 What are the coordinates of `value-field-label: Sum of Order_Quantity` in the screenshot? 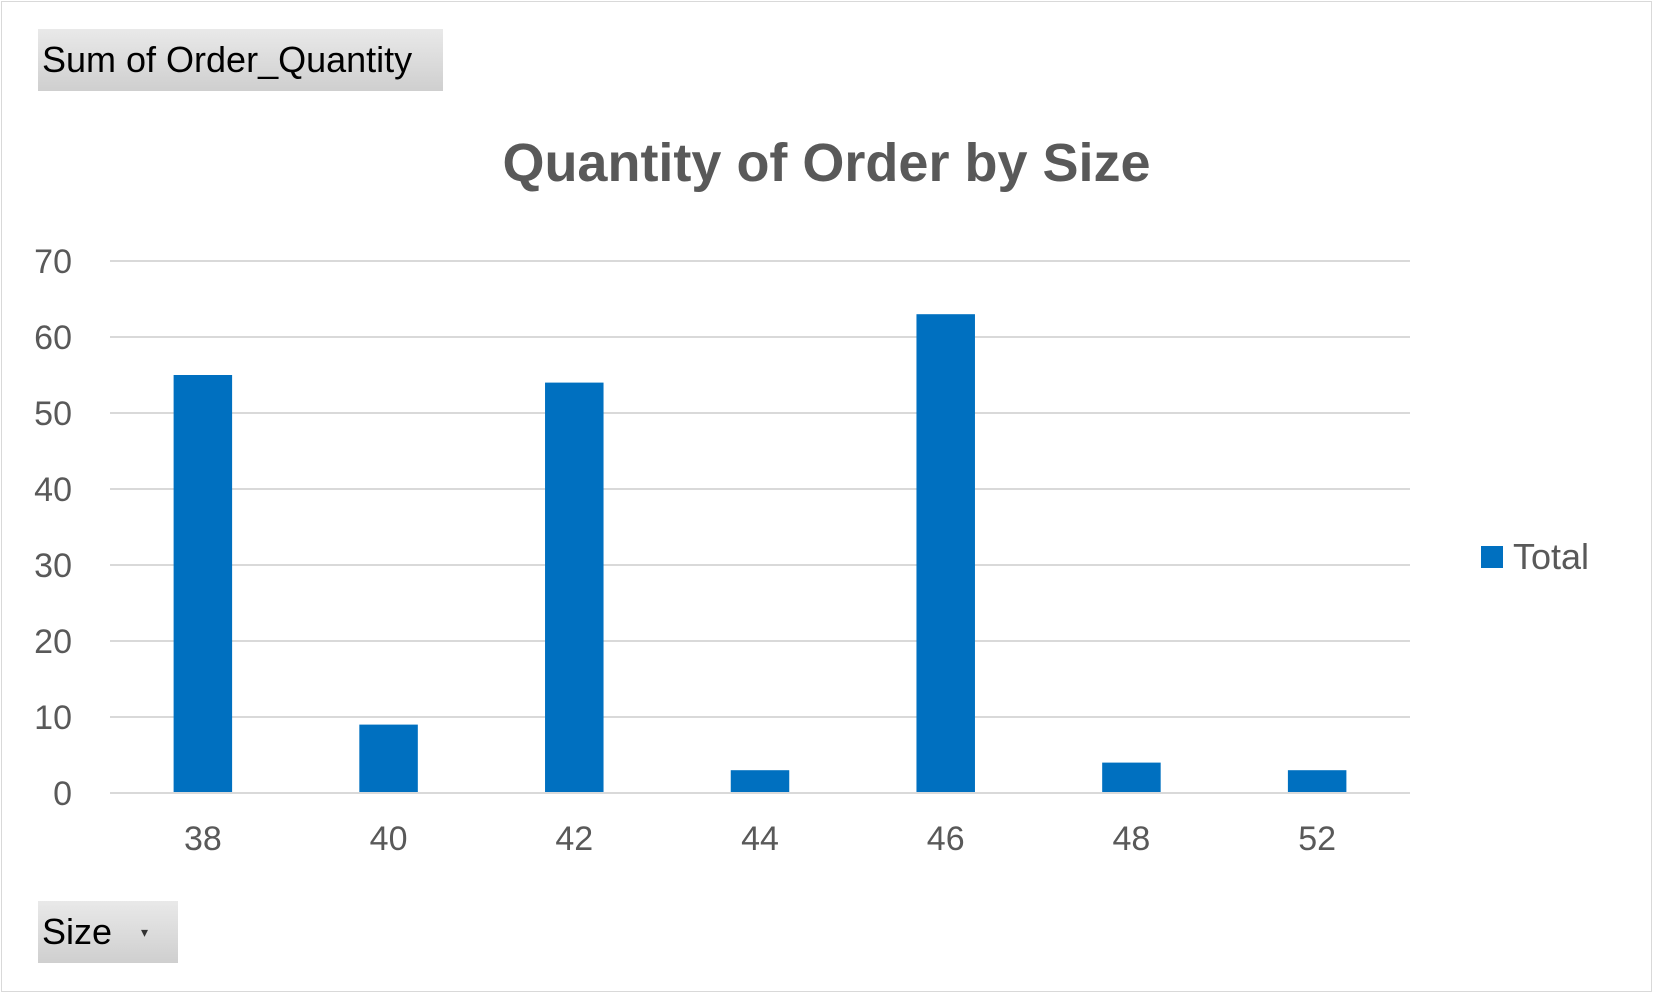 It's located at (227, 59).